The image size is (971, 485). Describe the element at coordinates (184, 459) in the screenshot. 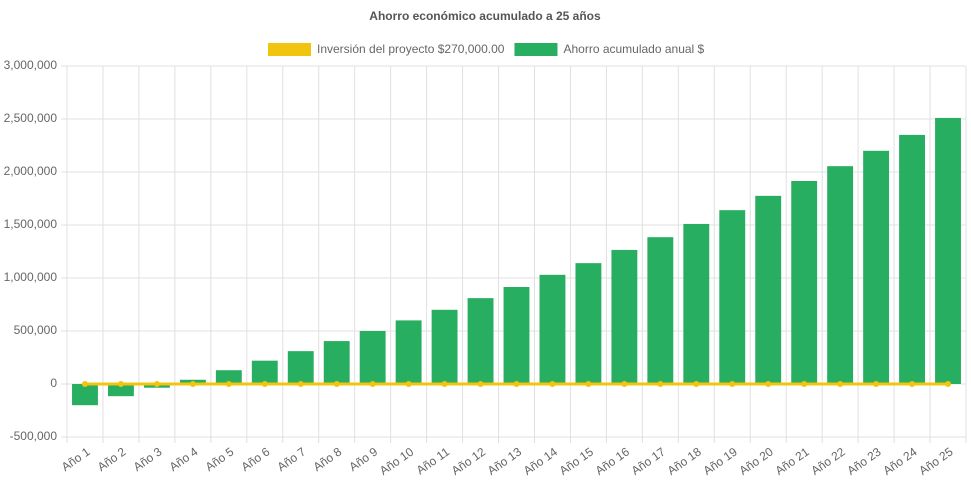

I see `x-tick-label: Año 4` at that location.